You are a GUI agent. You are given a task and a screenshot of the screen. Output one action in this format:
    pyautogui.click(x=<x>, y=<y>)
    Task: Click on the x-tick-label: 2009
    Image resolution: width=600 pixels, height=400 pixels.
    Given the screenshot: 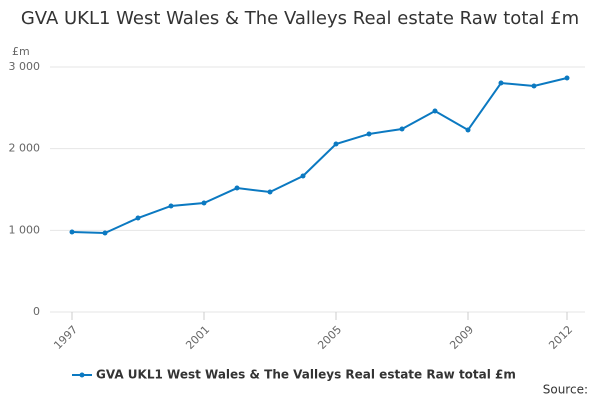 What is the action you would take?
    pyautogui.click(x=461, y=337)
    